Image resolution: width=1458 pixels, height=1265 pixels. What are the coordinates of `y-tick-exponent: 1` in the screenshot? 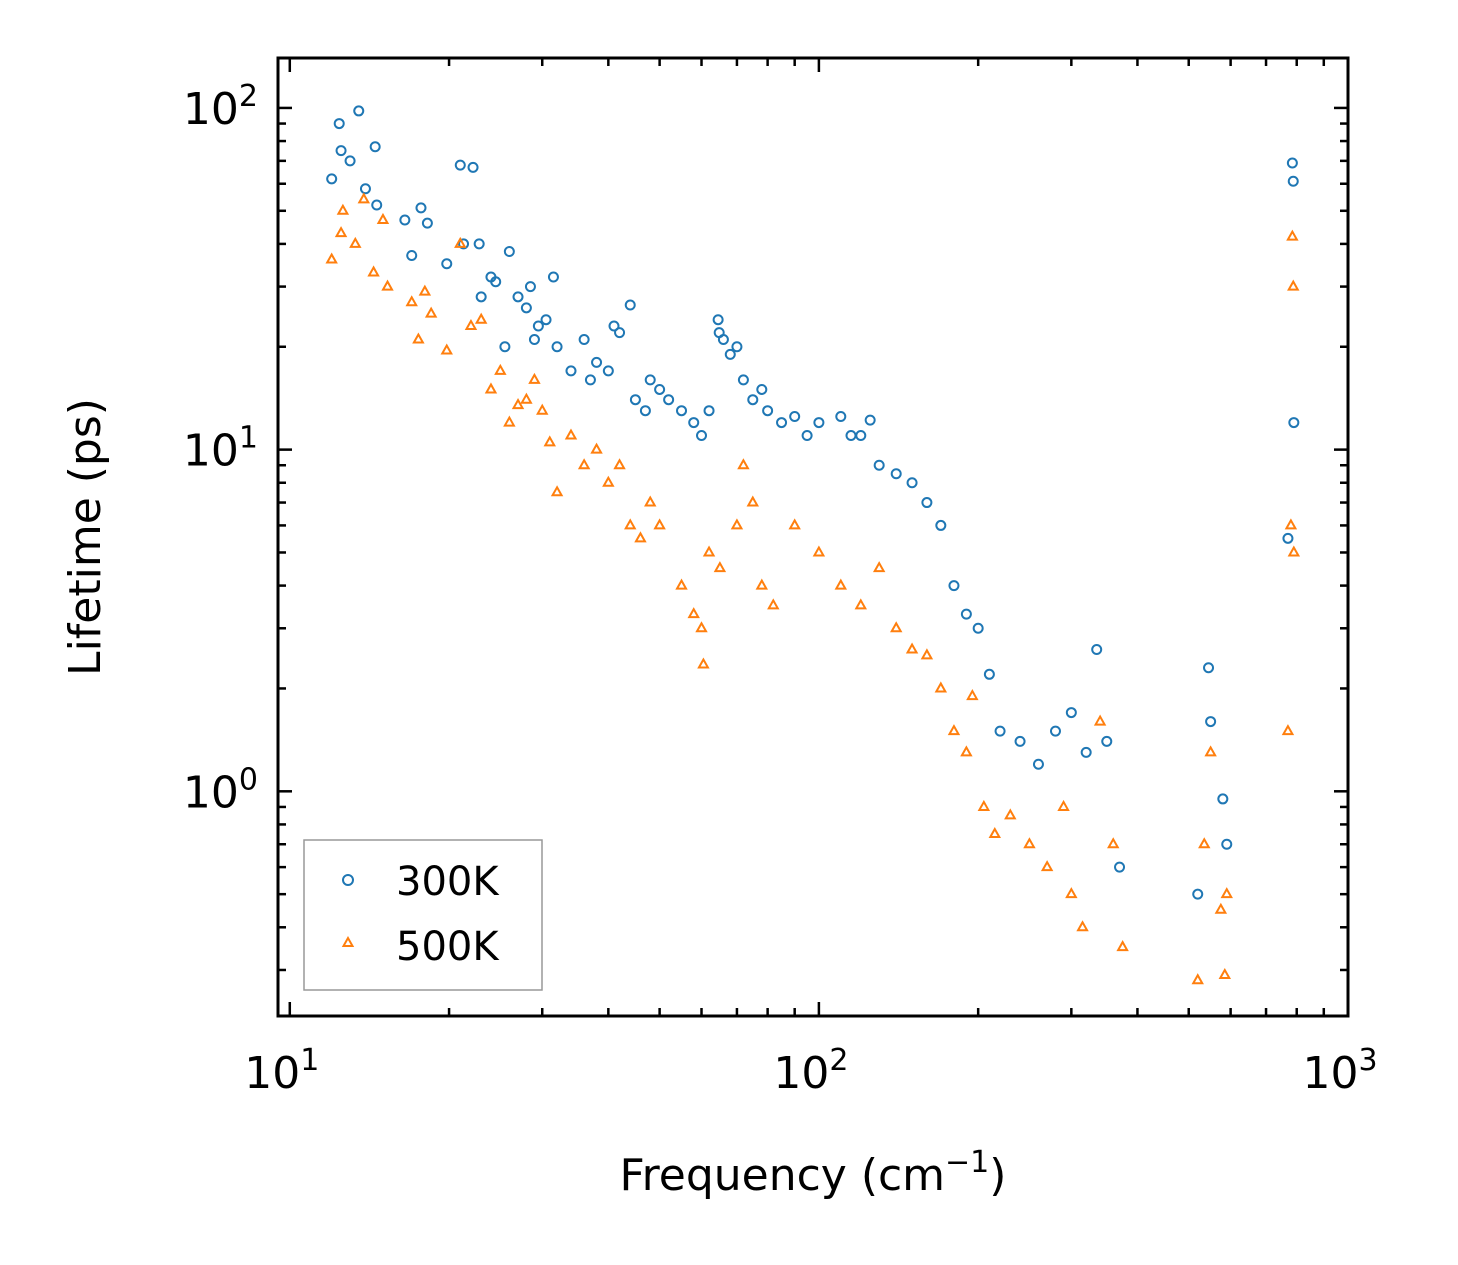 It's located at (248, 438).